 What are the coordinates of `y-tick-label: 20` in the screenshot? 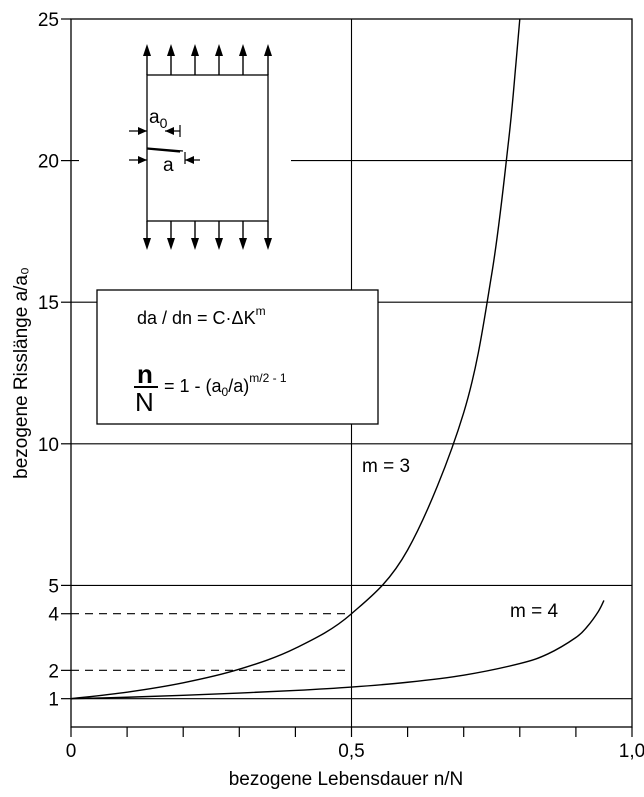 It's located at (48, 162).